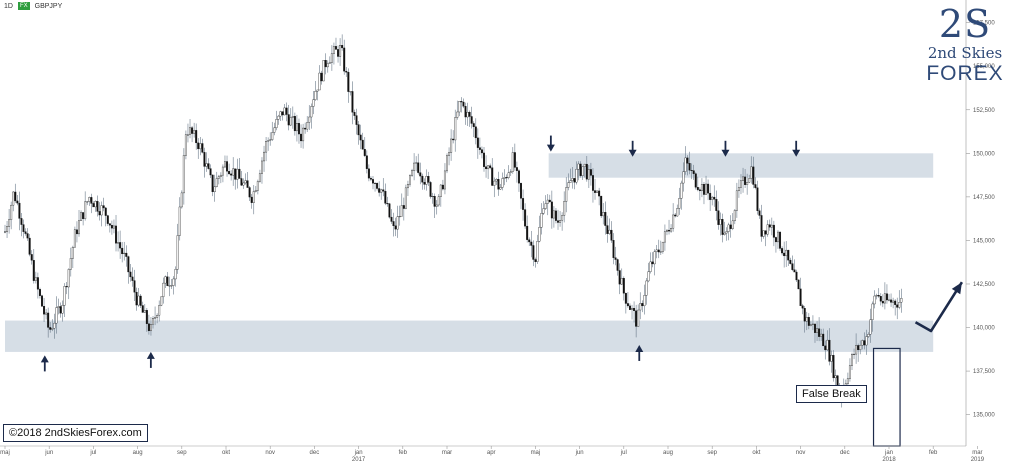 The image size is (1024, 462). Describe the element at coordinates (92, 453) in the screenshot. I see `x-tick-label: jul` at that location.